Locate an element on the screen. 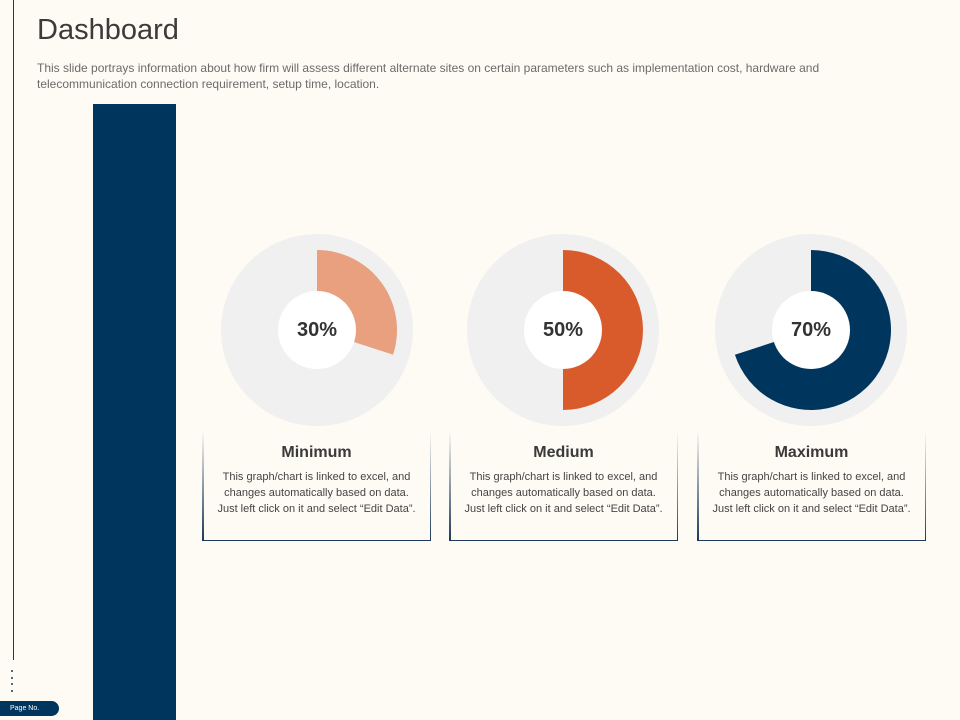 This screenshot has height=720, width=960. donut-chart-medium: 50% is located at coordinates (563, 330).